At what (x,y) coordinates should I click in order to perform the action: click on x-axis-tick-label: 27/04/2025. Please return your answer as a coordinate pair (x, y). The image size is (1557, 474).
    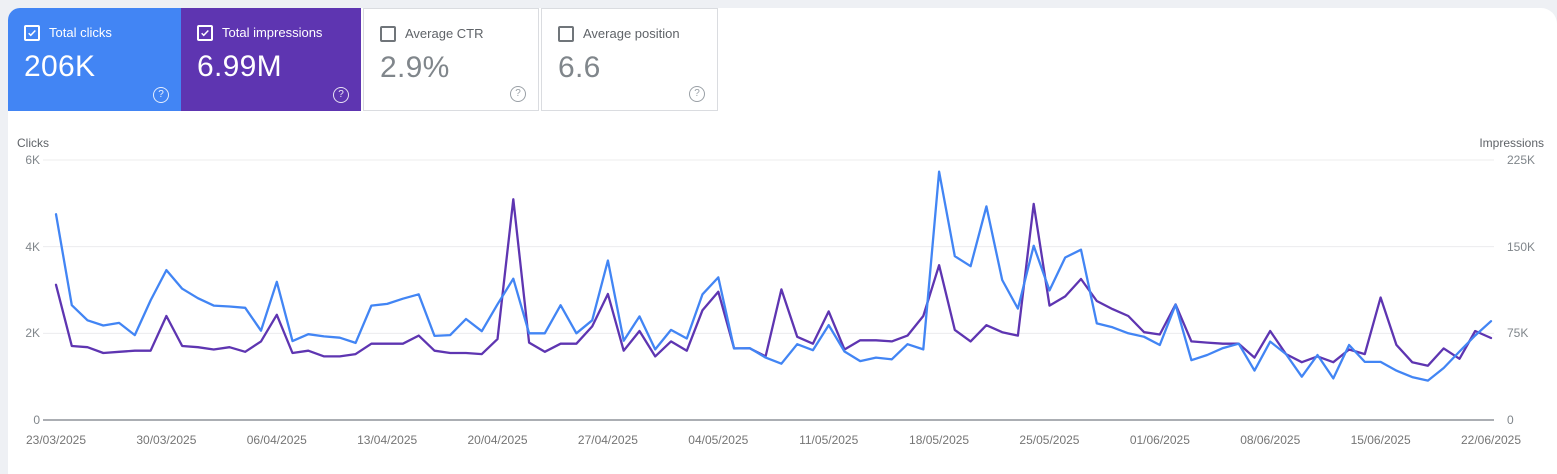
    Looking at the image, I should click on (607, 440).